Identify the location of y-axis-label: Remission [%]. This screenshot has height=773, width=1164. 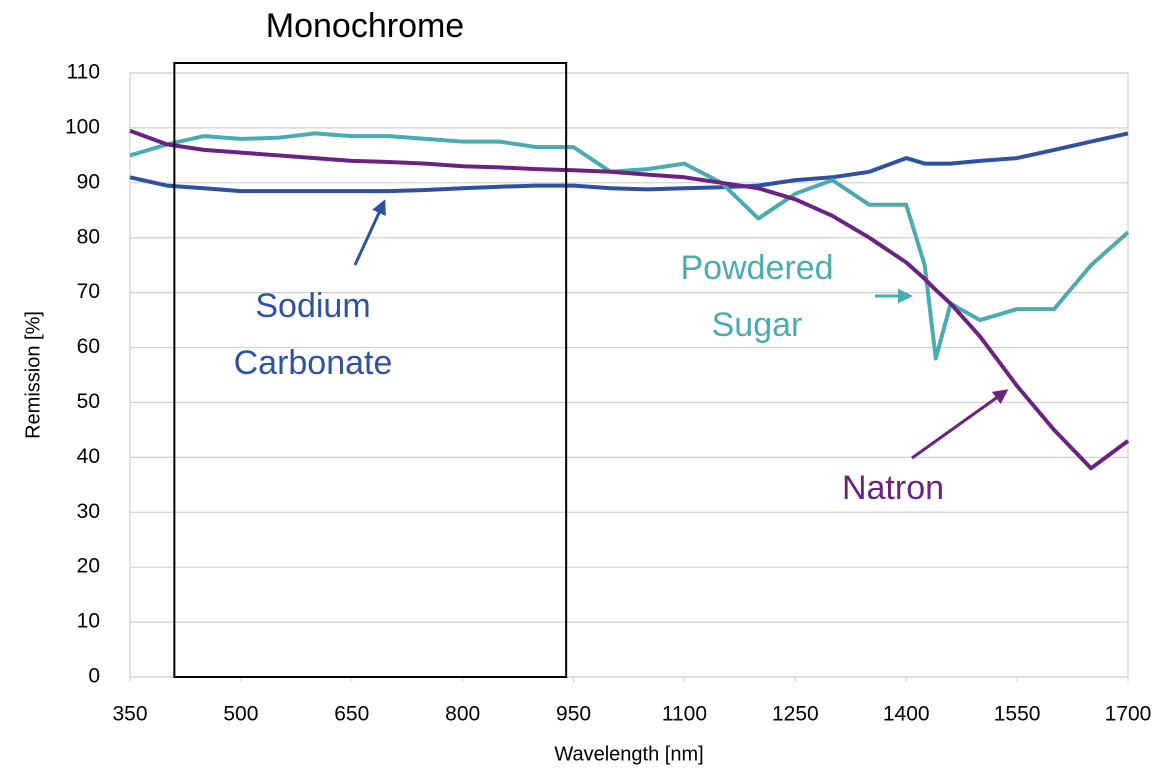
(33, 375).